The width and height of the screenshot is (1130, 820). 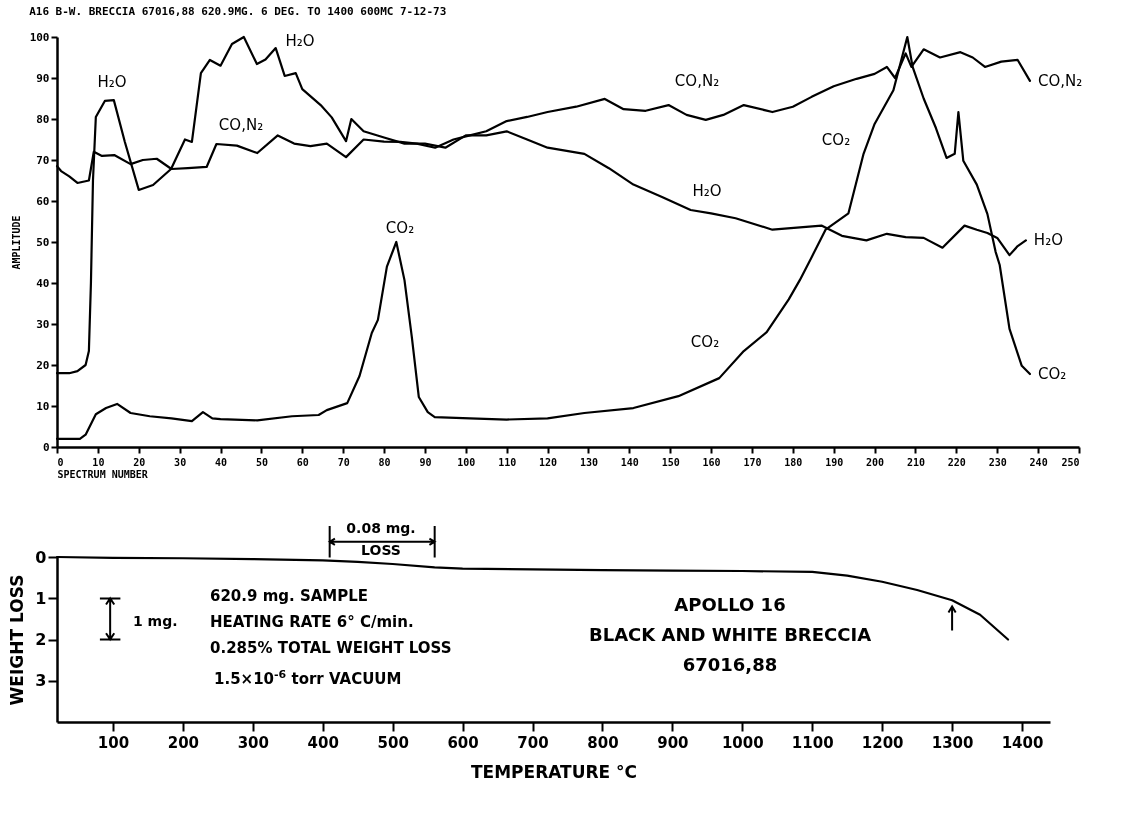 I want to click on y-axis-title: WEIGHT LOSS, so click(x=17, y=640).